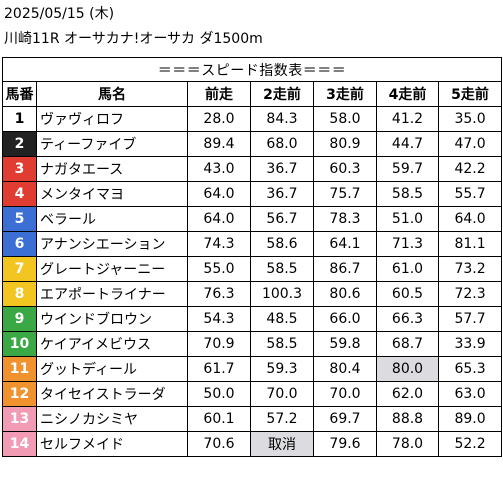 The width and height of the screenshot is (503, 488). What do you see at coordinates (219, 94) in the screenshot?
I see `column-header-last-race: 前走` at bounding box center [219, 94].